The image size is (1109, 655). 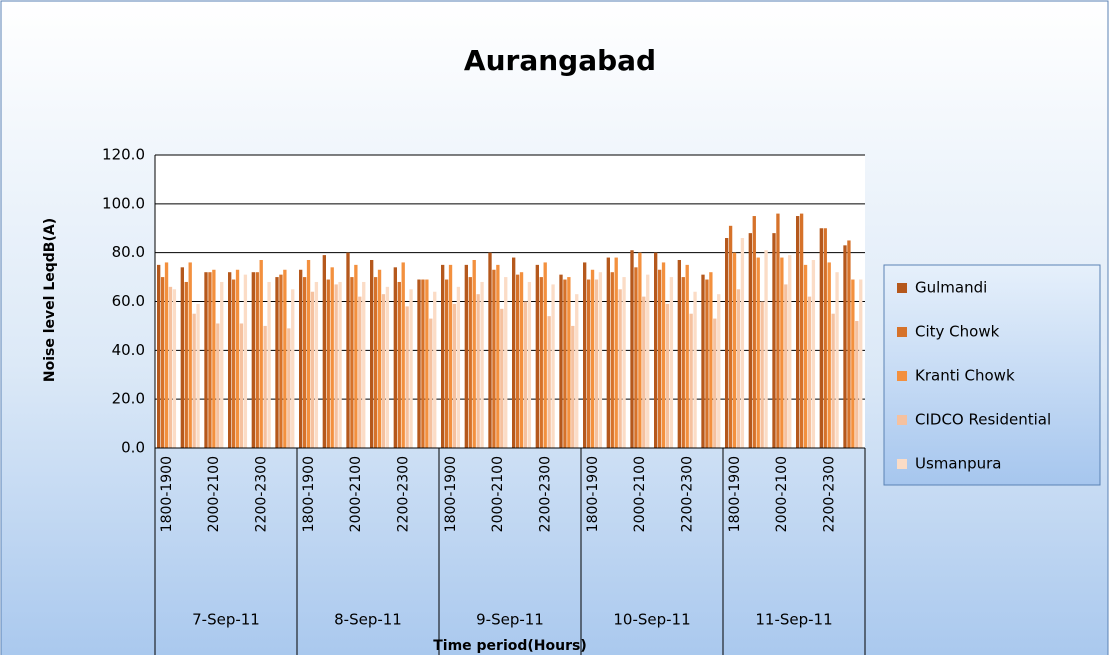 I want to click on group-label: 7-Sep-11, so click(x=226, y=620).